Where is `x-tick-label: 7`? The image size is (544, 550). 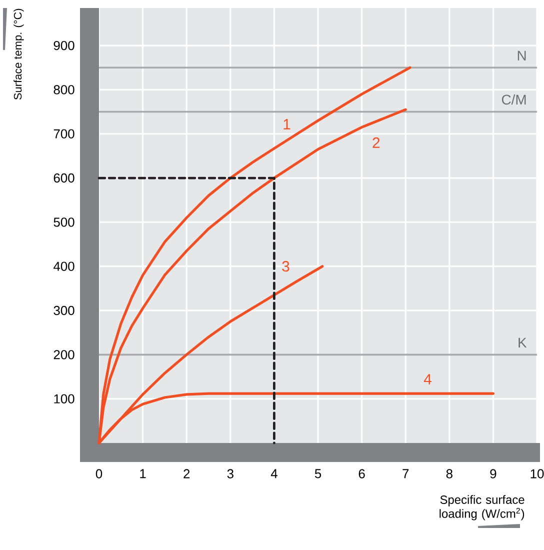
x-tick-label: 7 is located at coordinates (405, 473).